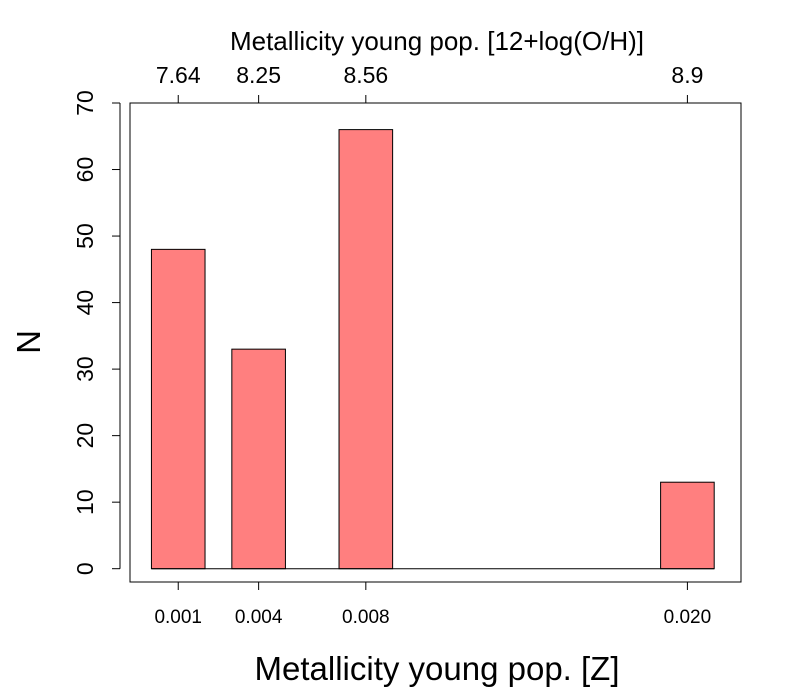 This screenshot has width=800, height=700. What do you see at coordinates (85, 369) in the screenshot?
I see `y-tick-label-30: 30` at bounding box center [85, 369].